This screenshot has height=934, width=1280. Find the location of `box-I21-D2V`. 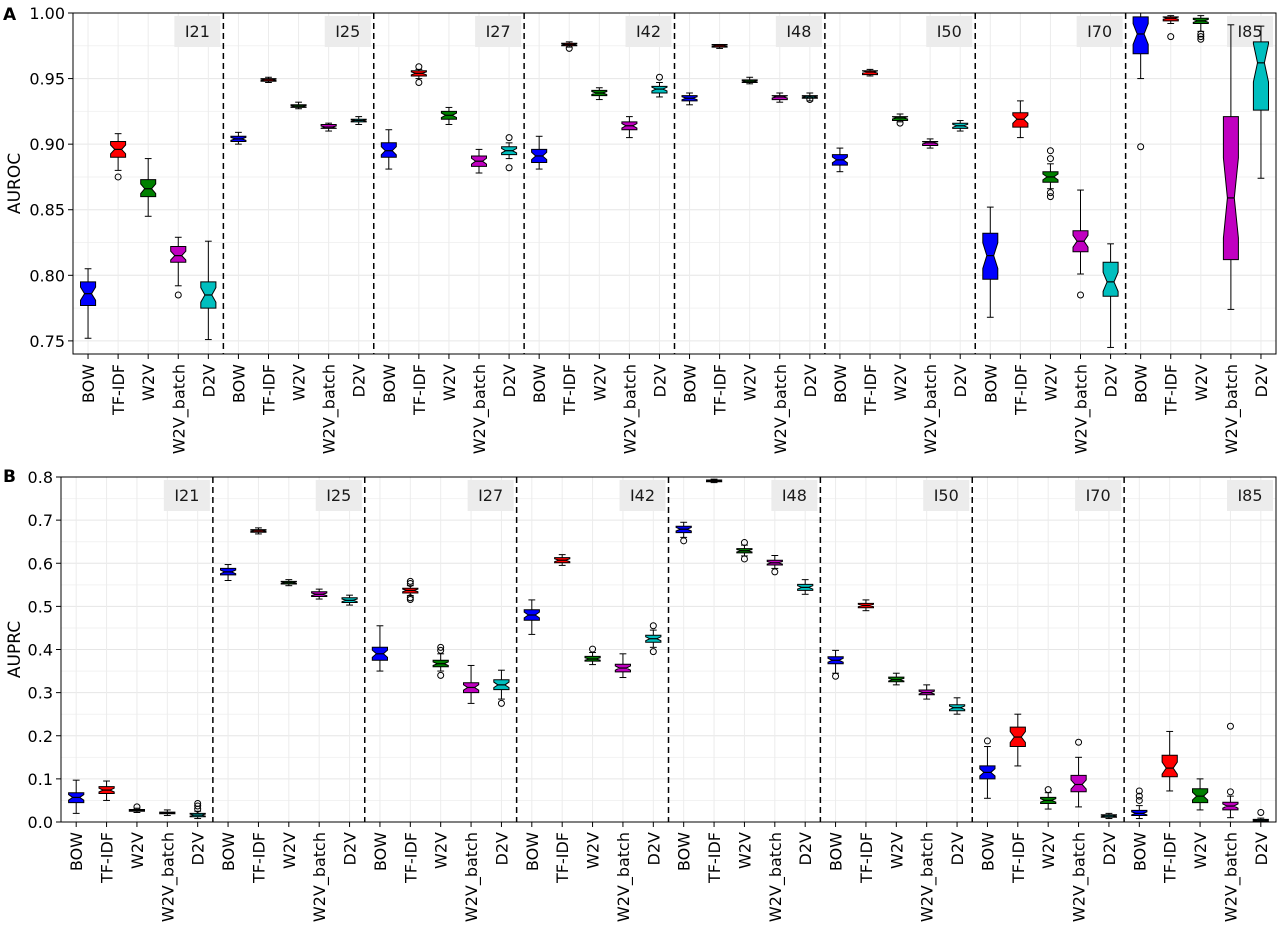

box-I21-D2V is located at coordinates (208, 290).